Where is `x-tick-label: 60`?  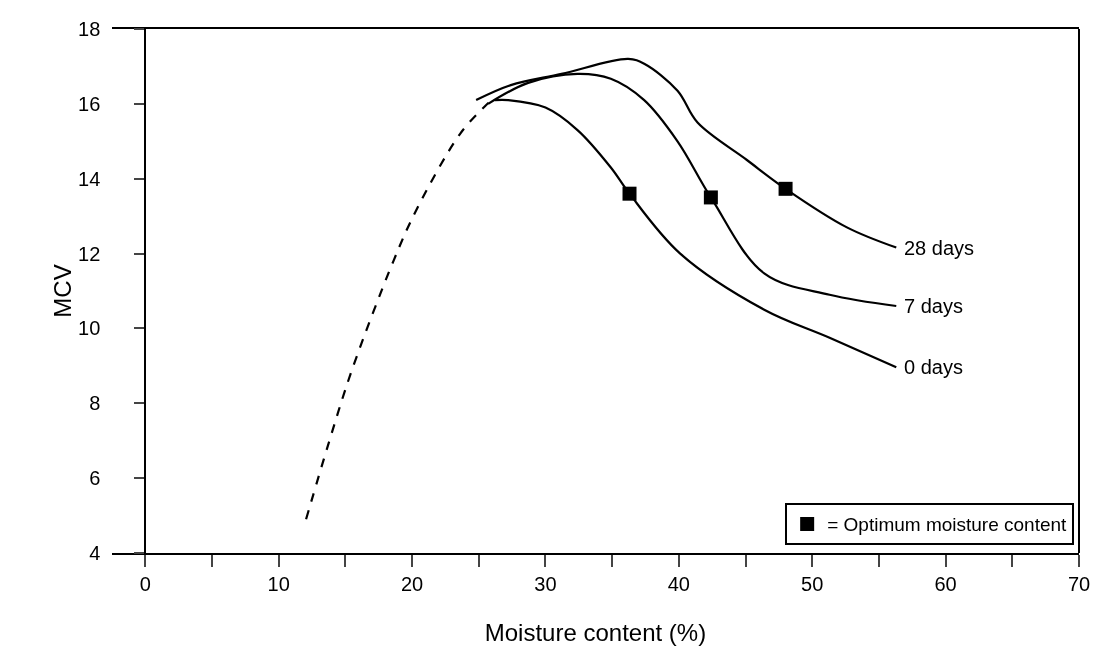 x-tick-label: 60 is located at coordinates (945, 584).